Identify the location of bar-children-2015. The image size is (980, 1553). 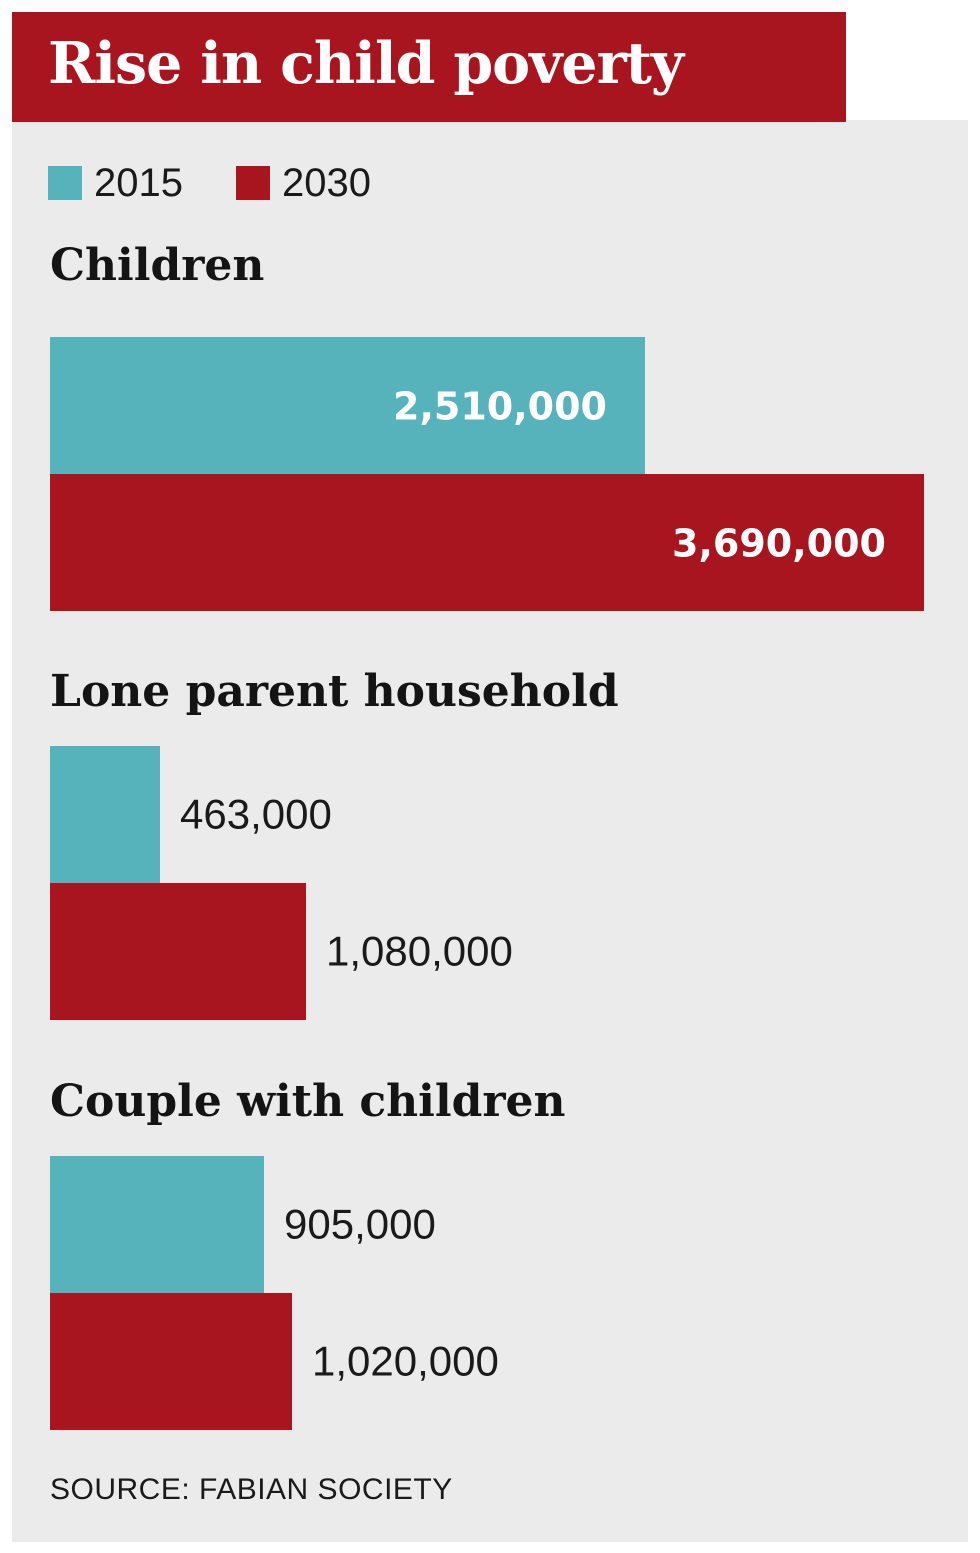
(347, 405).